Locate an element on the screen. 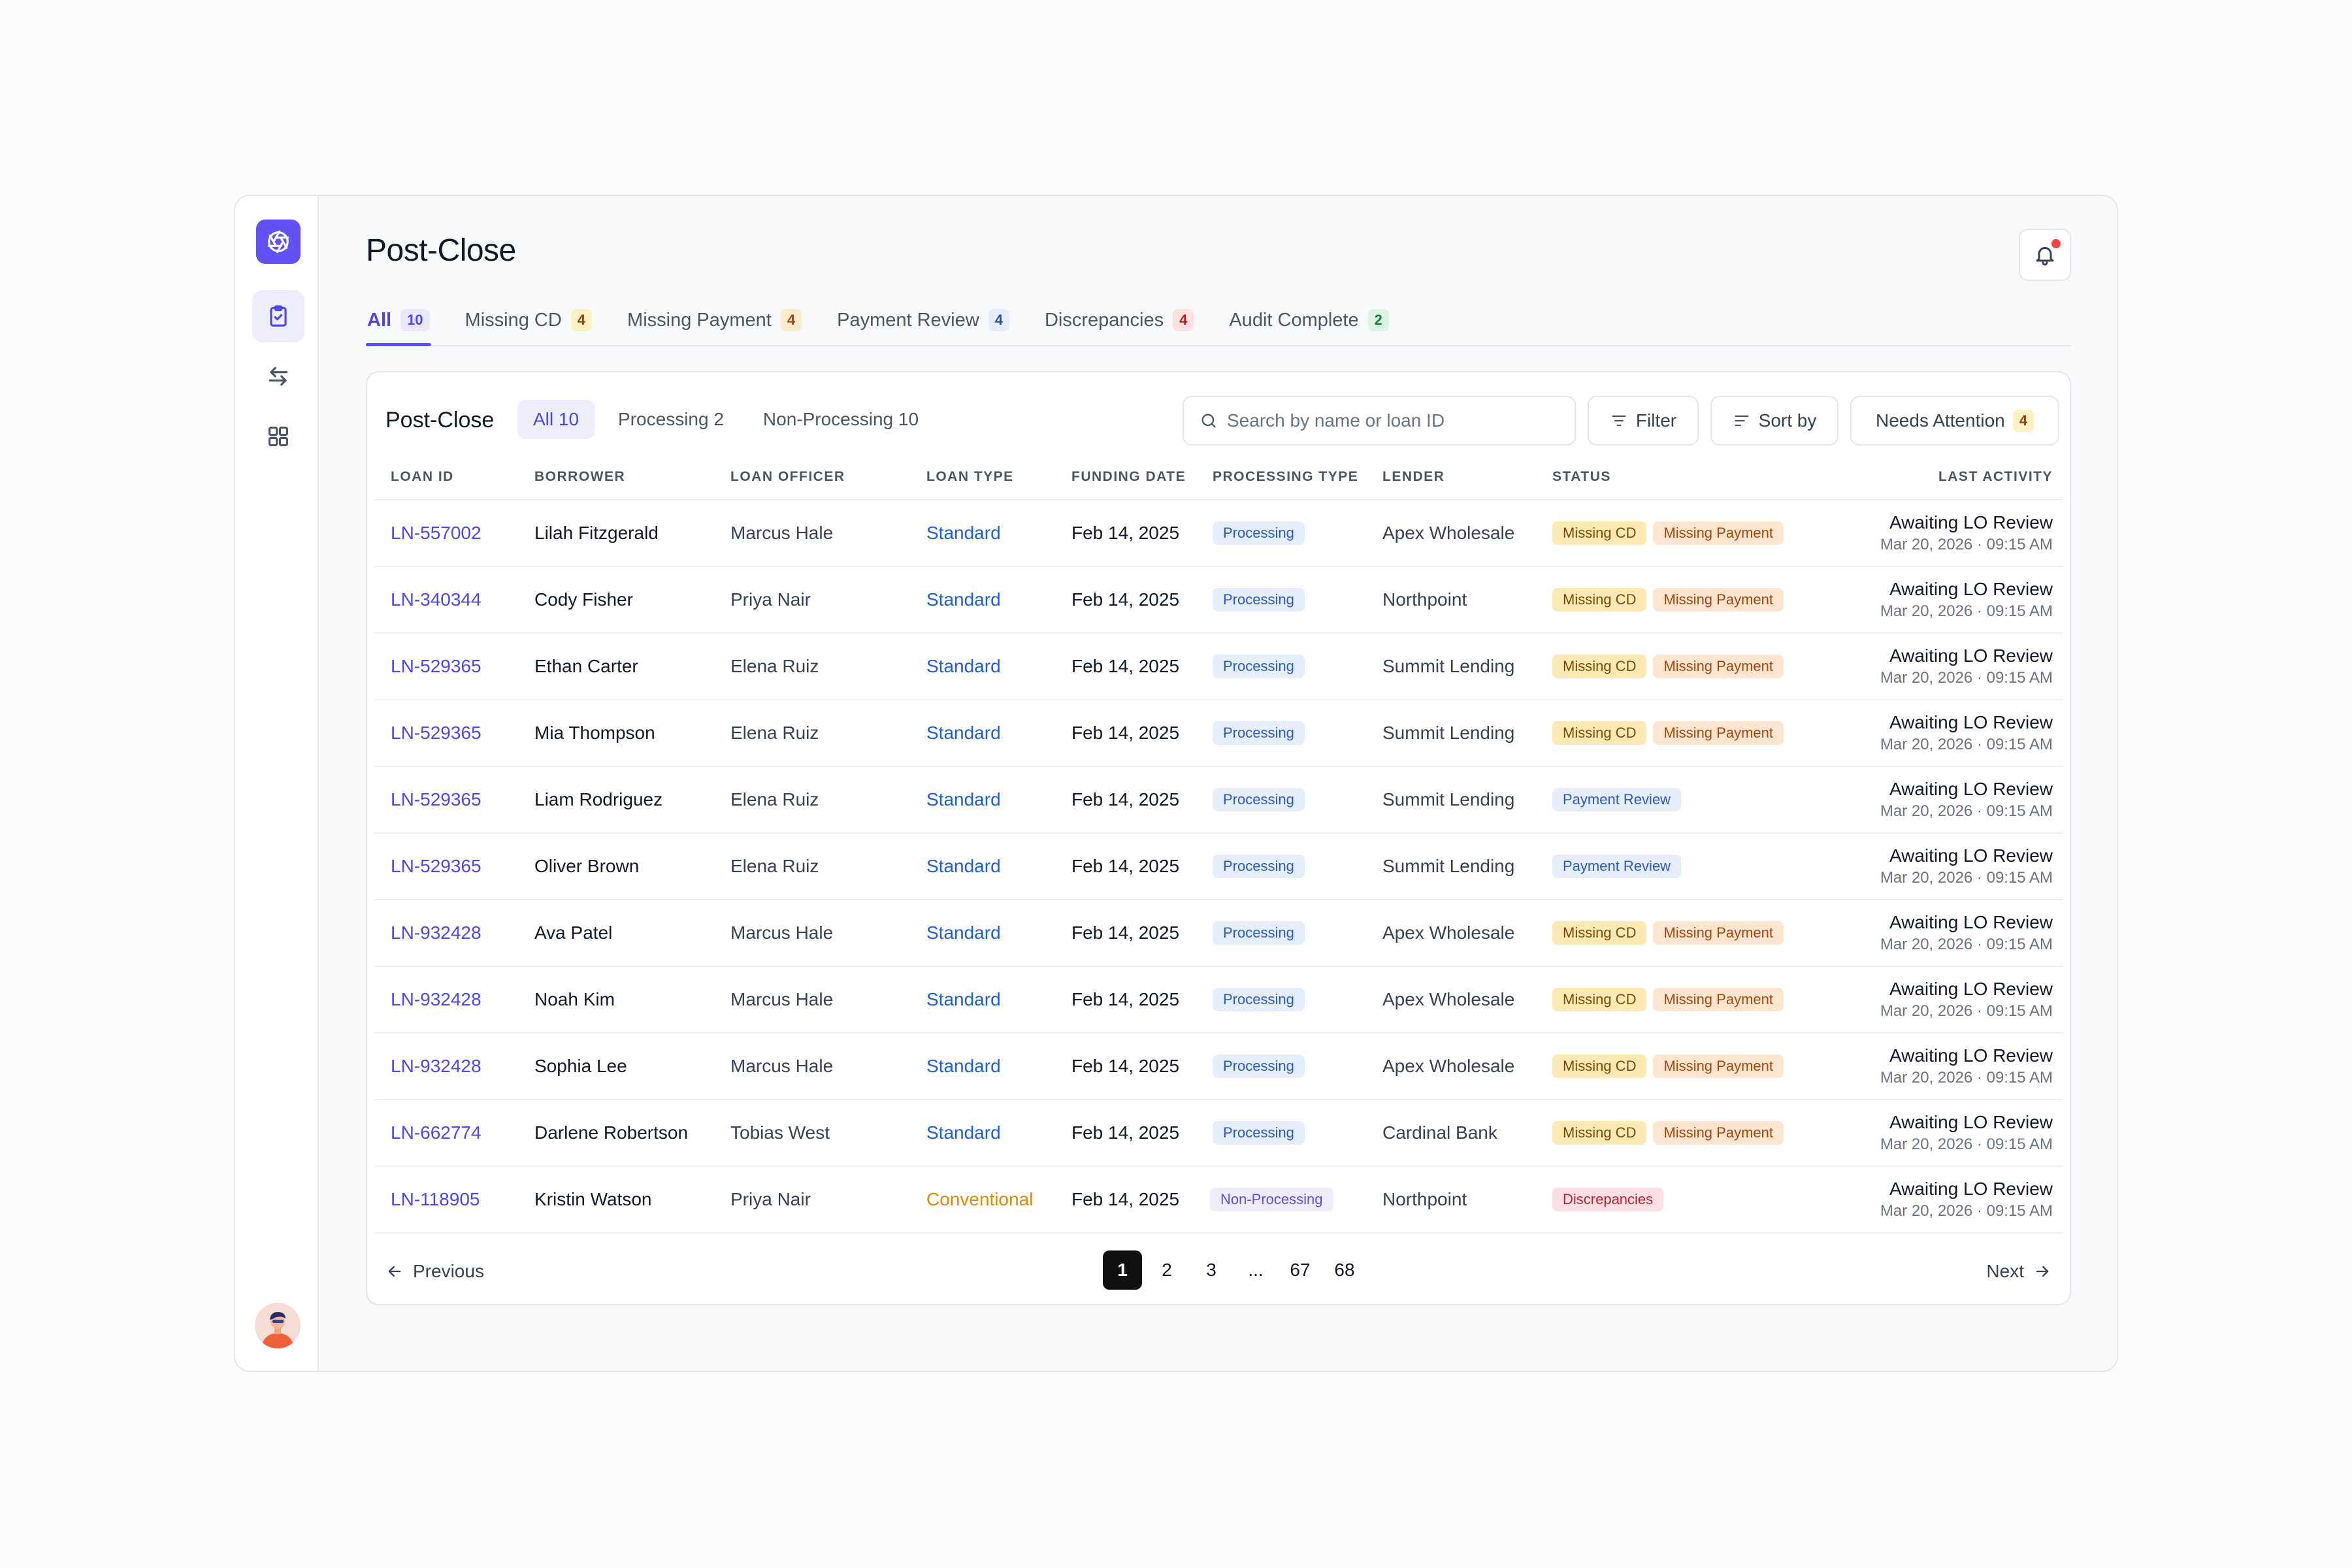 This screenshot has width=2352, height=1568. nav-transfers is located at coordinates (278, 376).